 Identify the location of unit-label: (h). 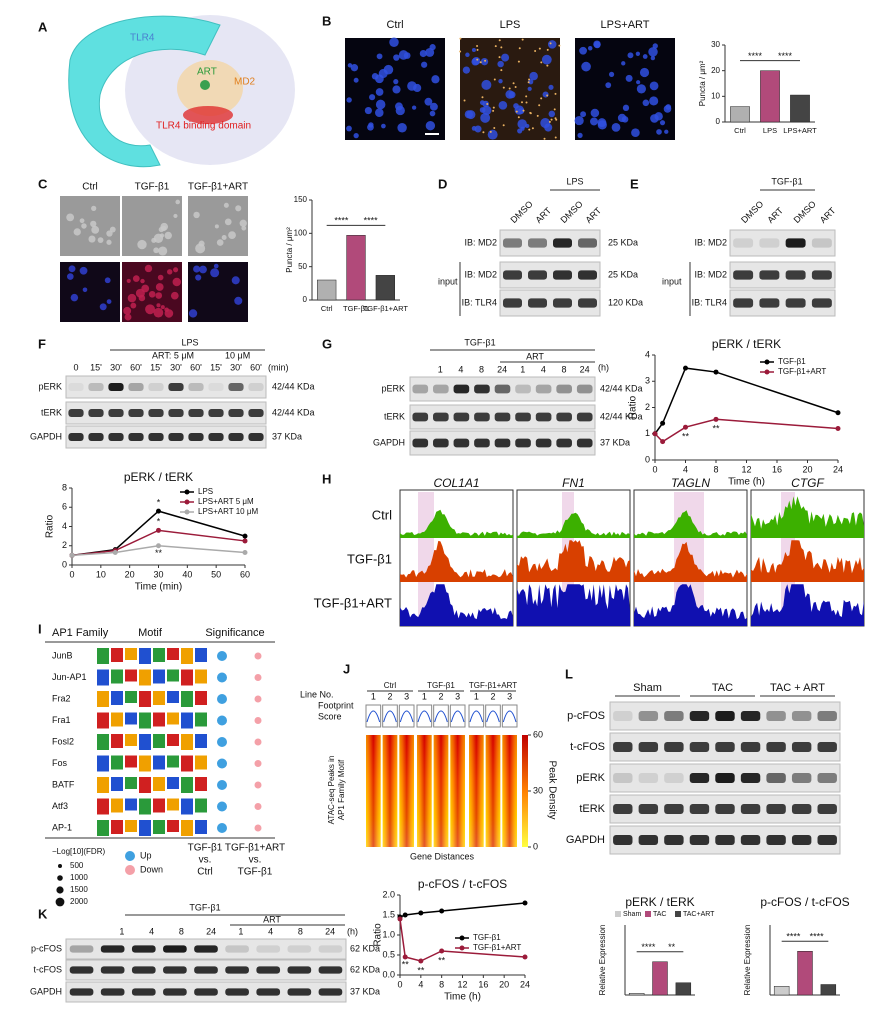
(352, 931).